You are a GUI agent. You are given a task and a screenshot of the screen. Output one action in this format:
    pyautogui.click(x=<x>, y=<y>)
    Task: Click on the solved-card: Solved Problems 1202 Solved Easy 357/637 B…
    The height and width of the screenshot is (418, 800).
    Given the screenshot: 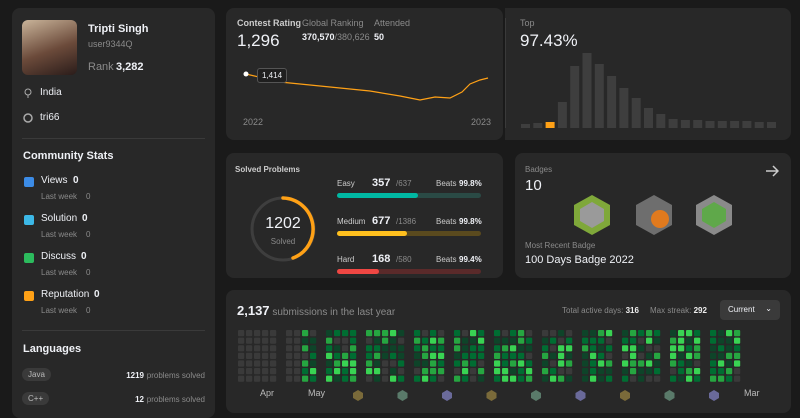 What is the action you would take?
    pyautogui.click(x=364, y=215)
    